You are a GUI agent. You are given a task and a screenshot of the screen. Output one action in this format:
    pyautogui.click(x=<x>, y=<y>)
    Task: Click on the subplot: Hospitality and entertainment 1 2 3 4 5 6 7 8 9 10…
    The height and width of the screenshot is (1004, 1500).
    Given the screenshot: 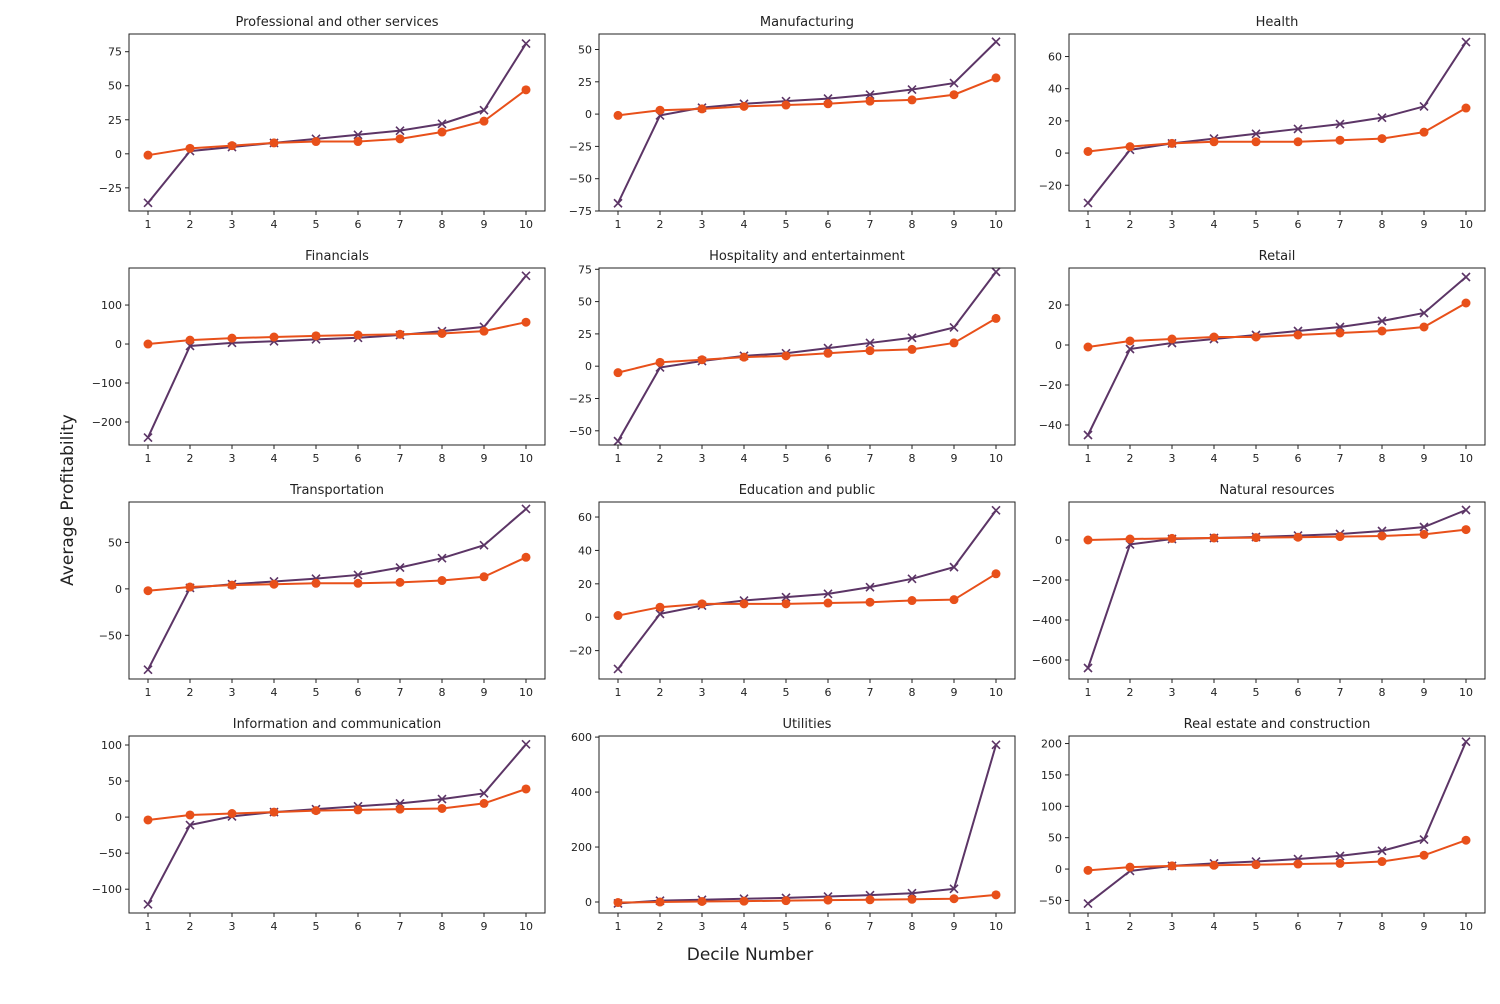 What is the action you would take?
    pyautogui.click(x=792, y=357)
    